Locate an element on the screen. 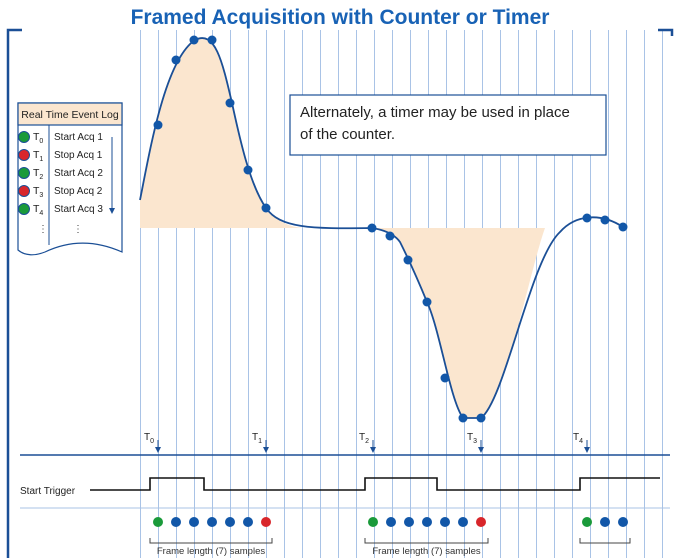 The height and width of the screenshot is (558, 681). event-sub: 4 is located at coordinates (41, 213).